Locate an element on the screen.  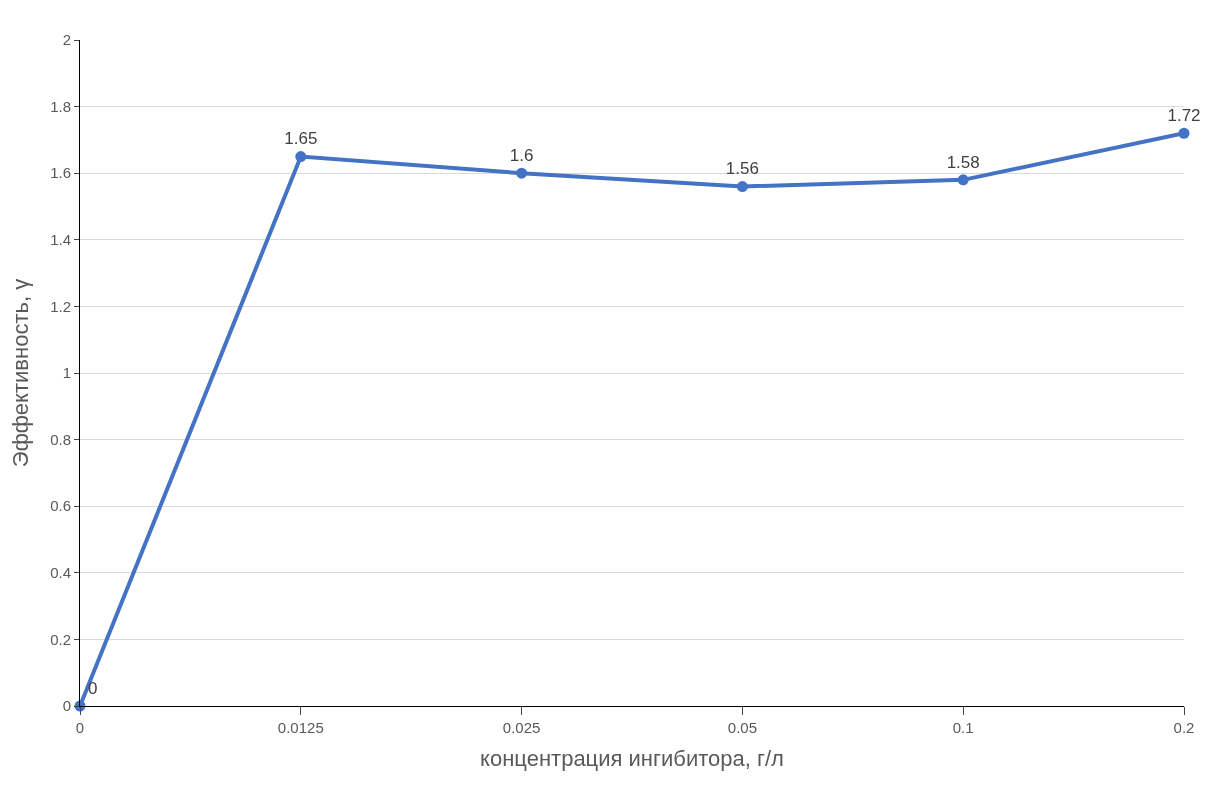
y-tick-label: 1 is located at coordinates (66, 373).